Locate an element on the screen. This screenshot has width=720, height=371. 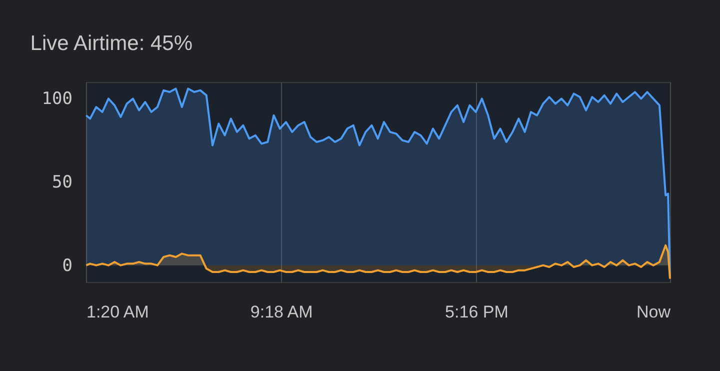
x-tick-label: 1:20 AM is located at coordinates (117, 312).